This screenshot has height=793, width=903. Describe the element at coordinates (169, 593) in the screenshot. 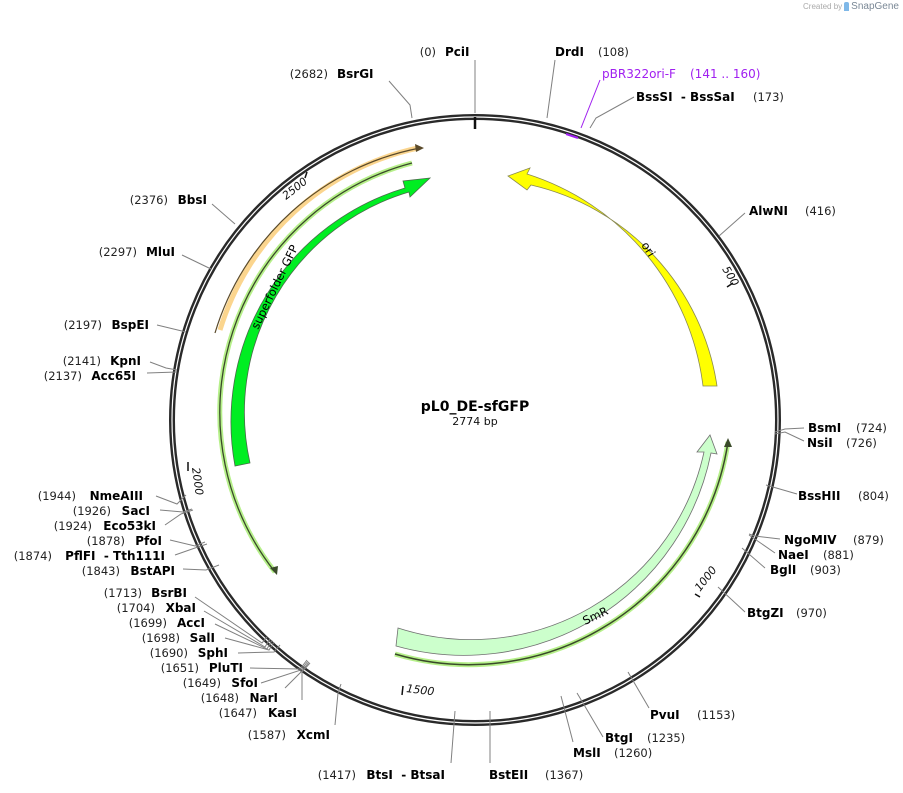

I see `svg-text: BsrBI` at that location.